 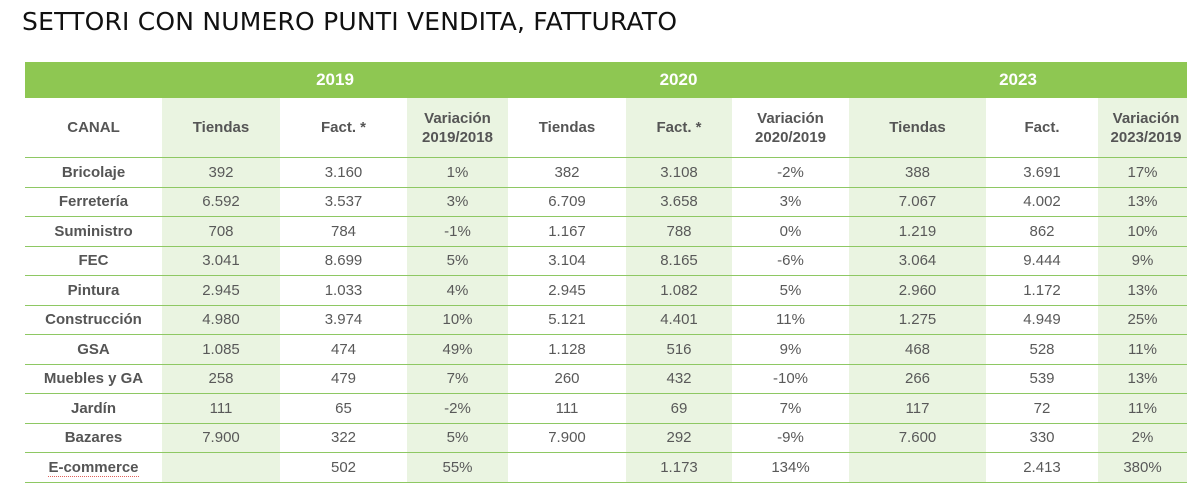 I want to click on table-cell: 6.709, so click(x=567, y=202).